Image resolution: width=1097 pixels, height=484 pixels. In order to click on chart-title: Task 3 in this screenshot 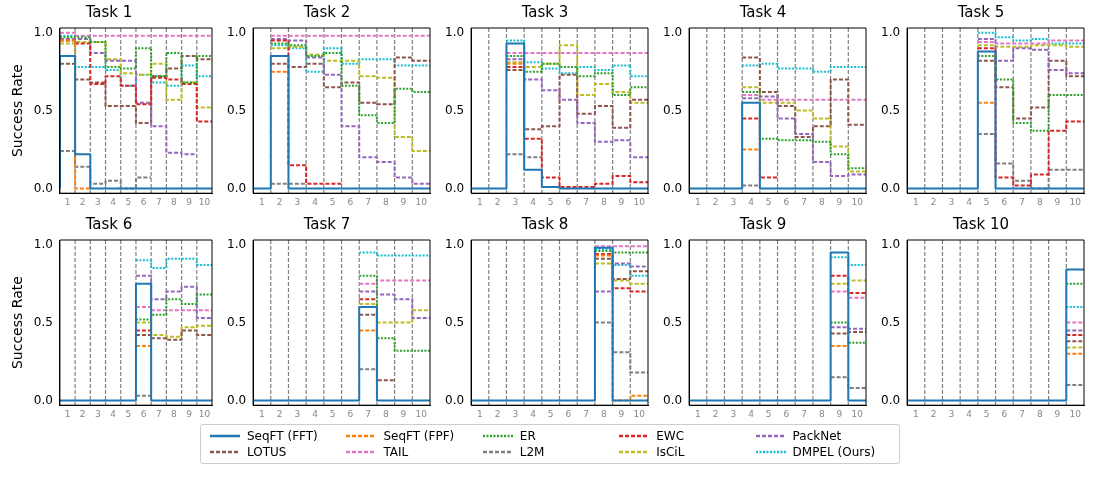, I will do `click(544, 11)`.